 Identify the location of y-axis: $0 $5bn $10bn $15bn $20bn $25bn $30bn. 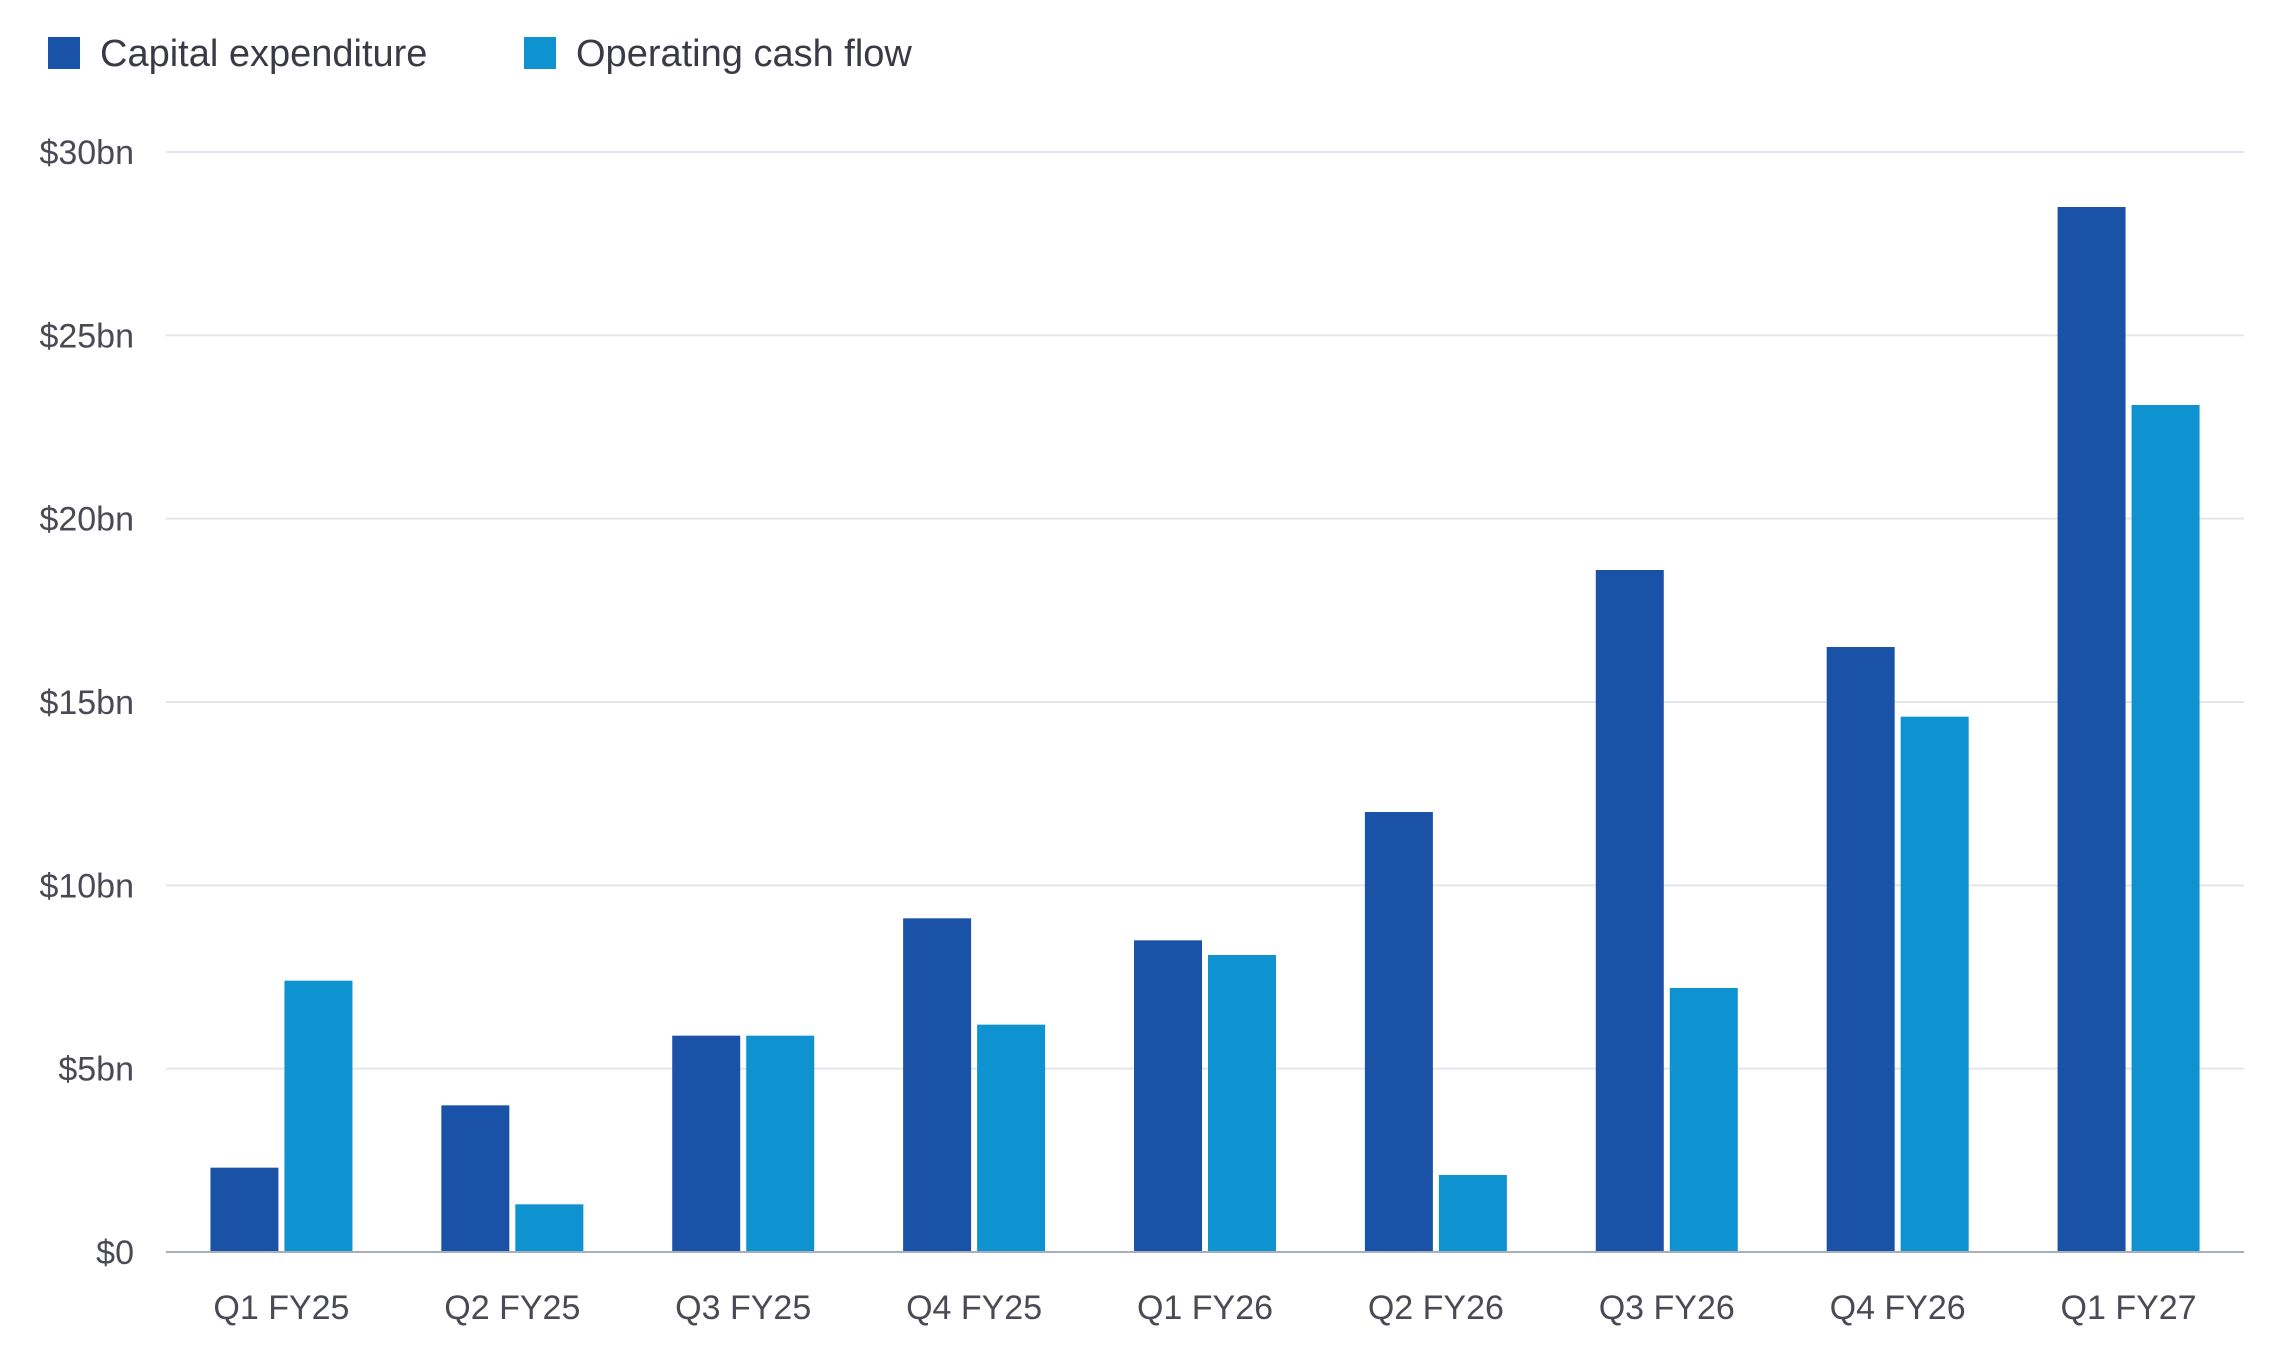
(86, 703).